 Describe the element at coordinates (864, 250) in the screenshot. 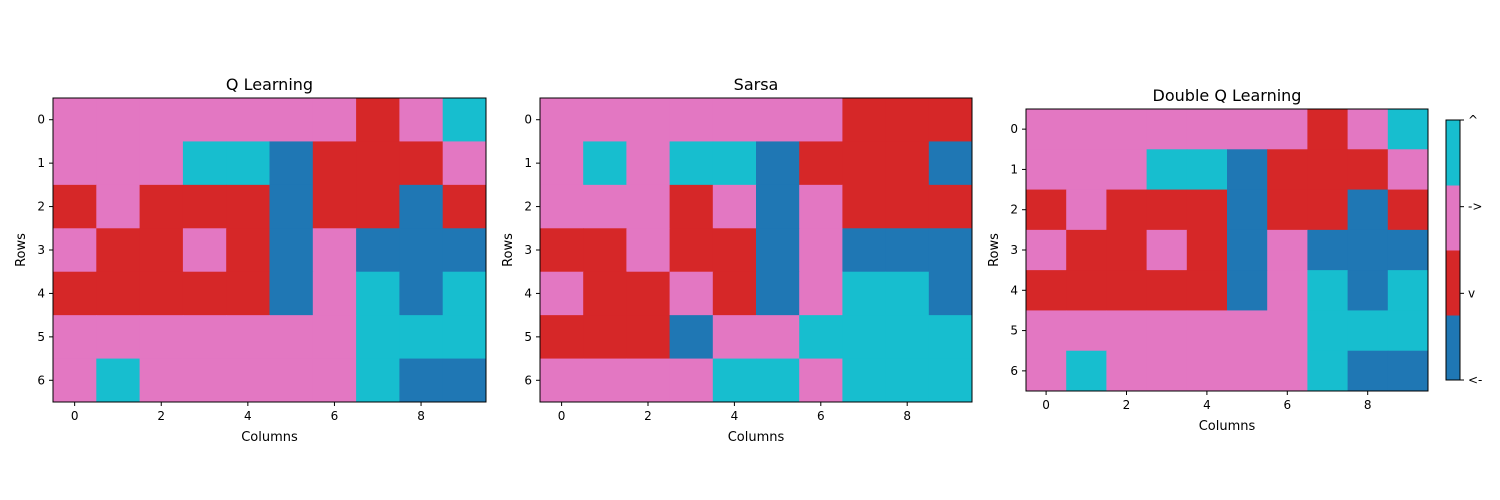

I see `heatmap-cell-r3-c7` at that location.